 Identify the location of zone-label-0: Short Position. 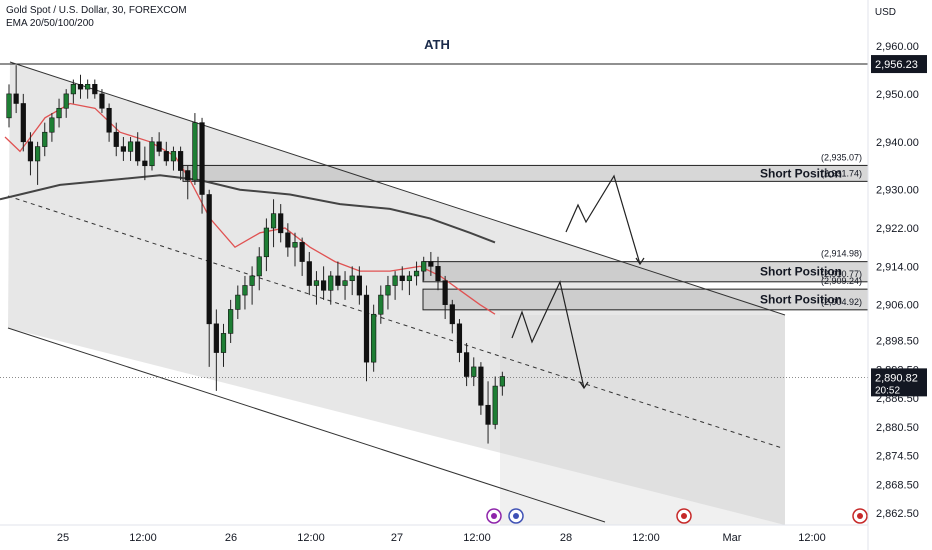
(801, 173).